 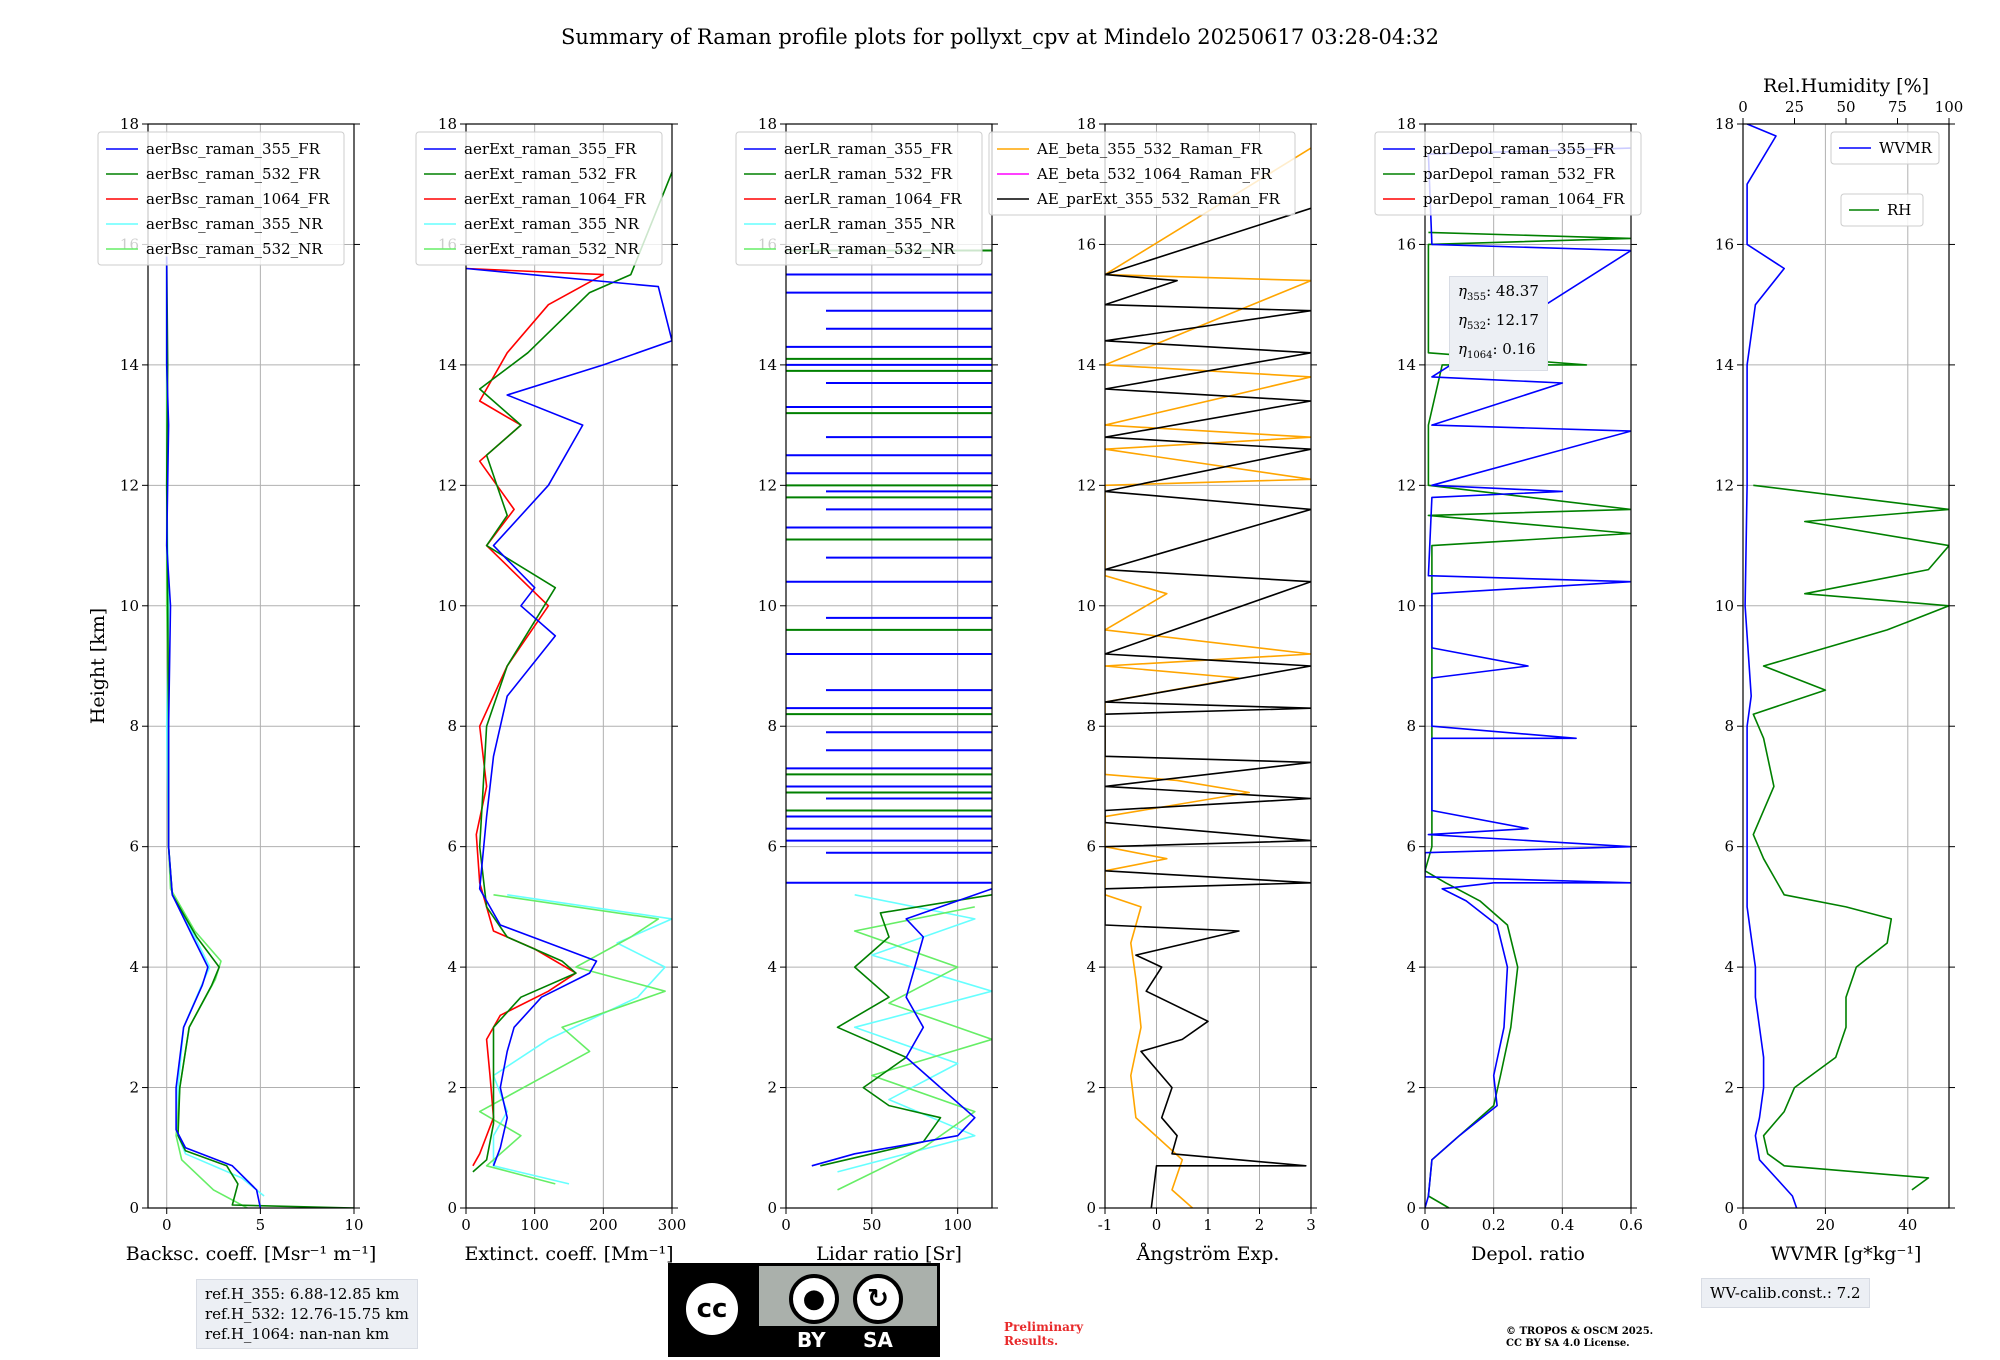 I want to click on ref-height-355: ref.H_355: 6.88-12.85 km, so click(x=302, y=1294).